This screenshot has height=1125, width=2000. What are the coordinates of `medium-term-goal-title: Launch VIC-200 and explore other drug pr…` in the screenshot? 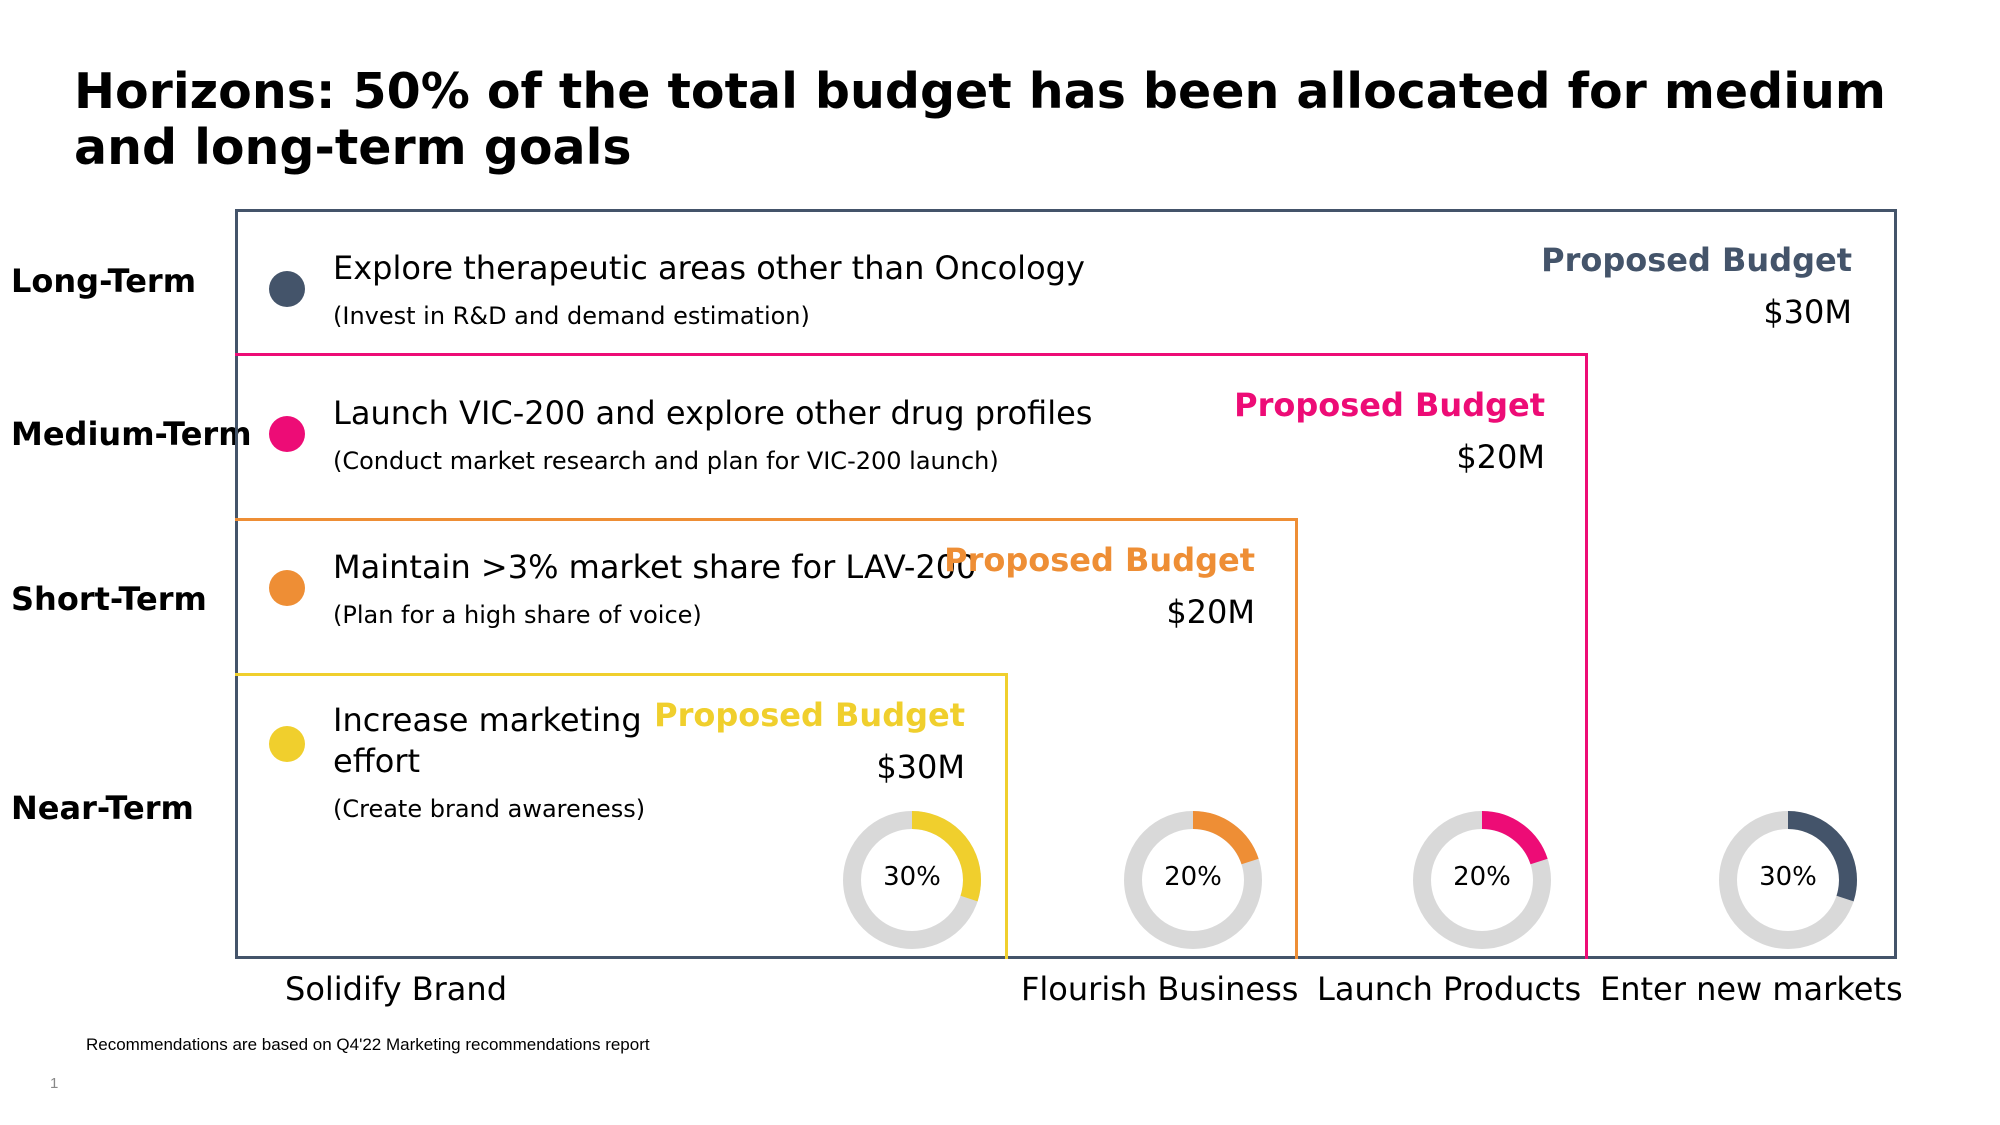 It's located at (713, 413).